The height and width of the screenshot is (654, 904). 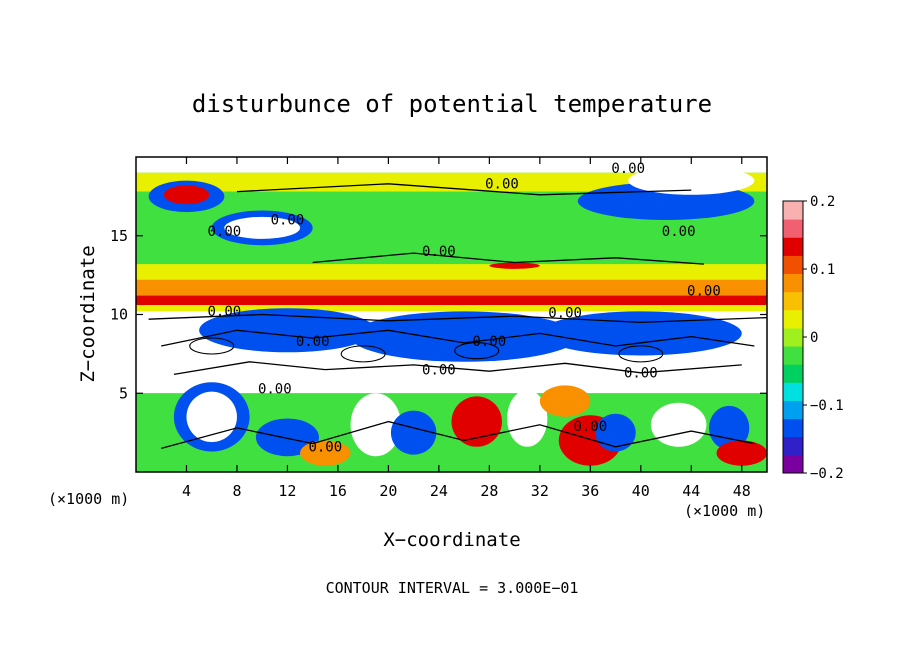 What do you see at coordinates (814, 338) in the screenshot?
I see `colorbar-tick-label: 0` at bounding box center [814, 338].